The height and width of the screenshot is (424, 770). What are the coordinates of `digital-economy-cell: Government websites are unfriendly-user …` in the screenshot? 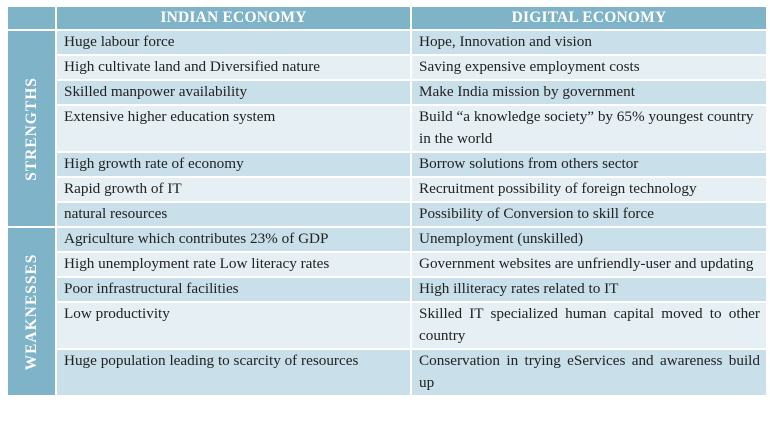 It's located at (589, 264).